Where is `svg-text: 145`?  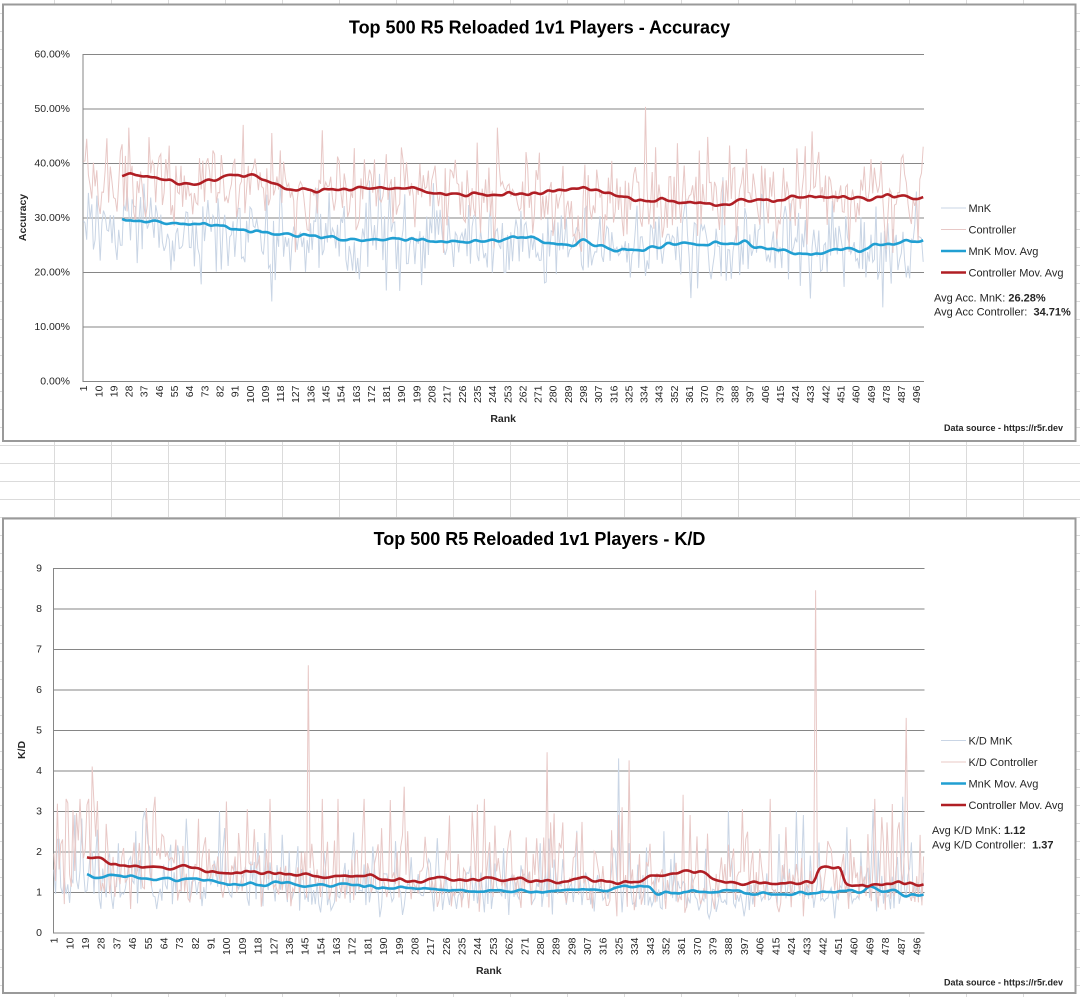
svg-text: 145 is located at coordinates (327, 394).